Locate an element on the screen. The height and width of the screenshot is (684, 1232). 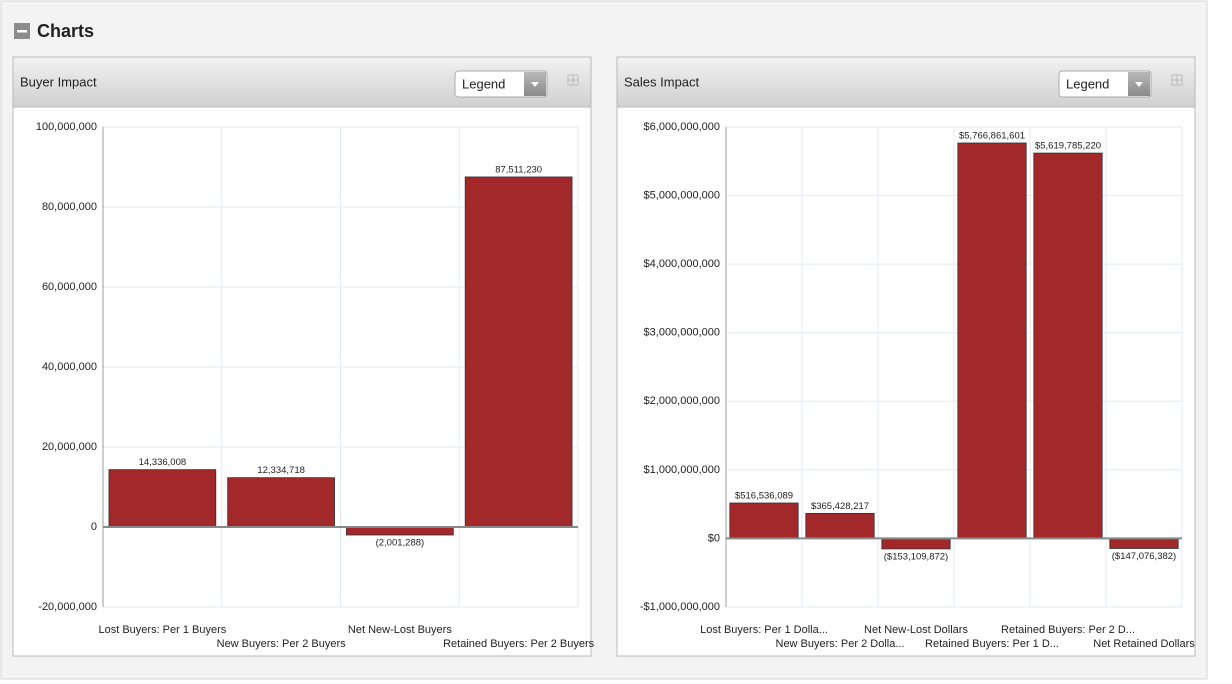
section-title: Charts is located at coordinates (65, 31).